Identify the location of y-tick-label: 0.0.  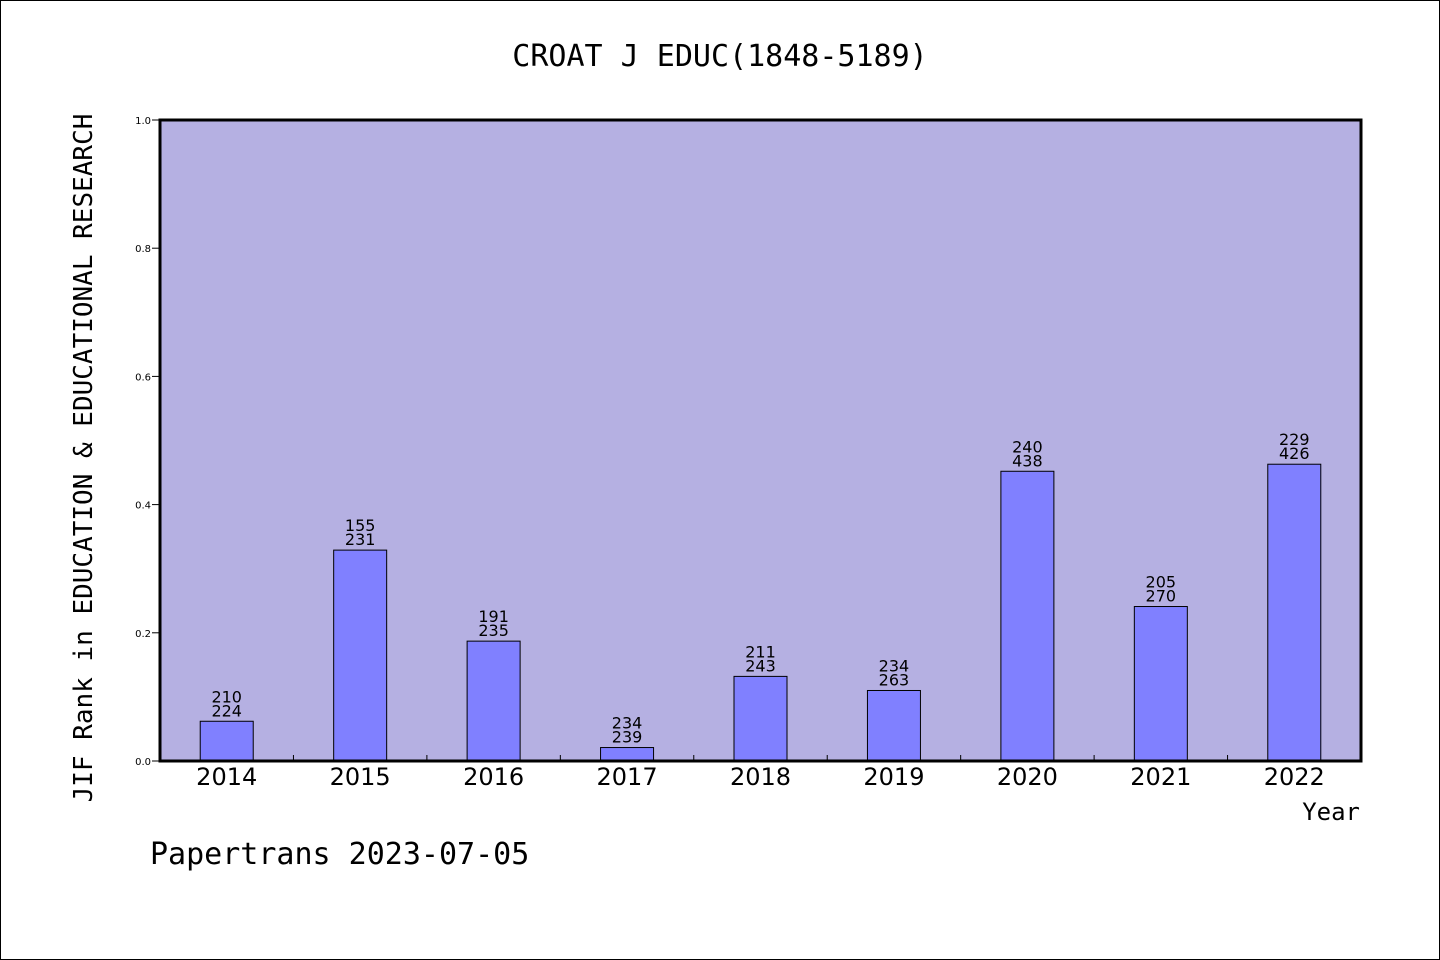
(143, 762).